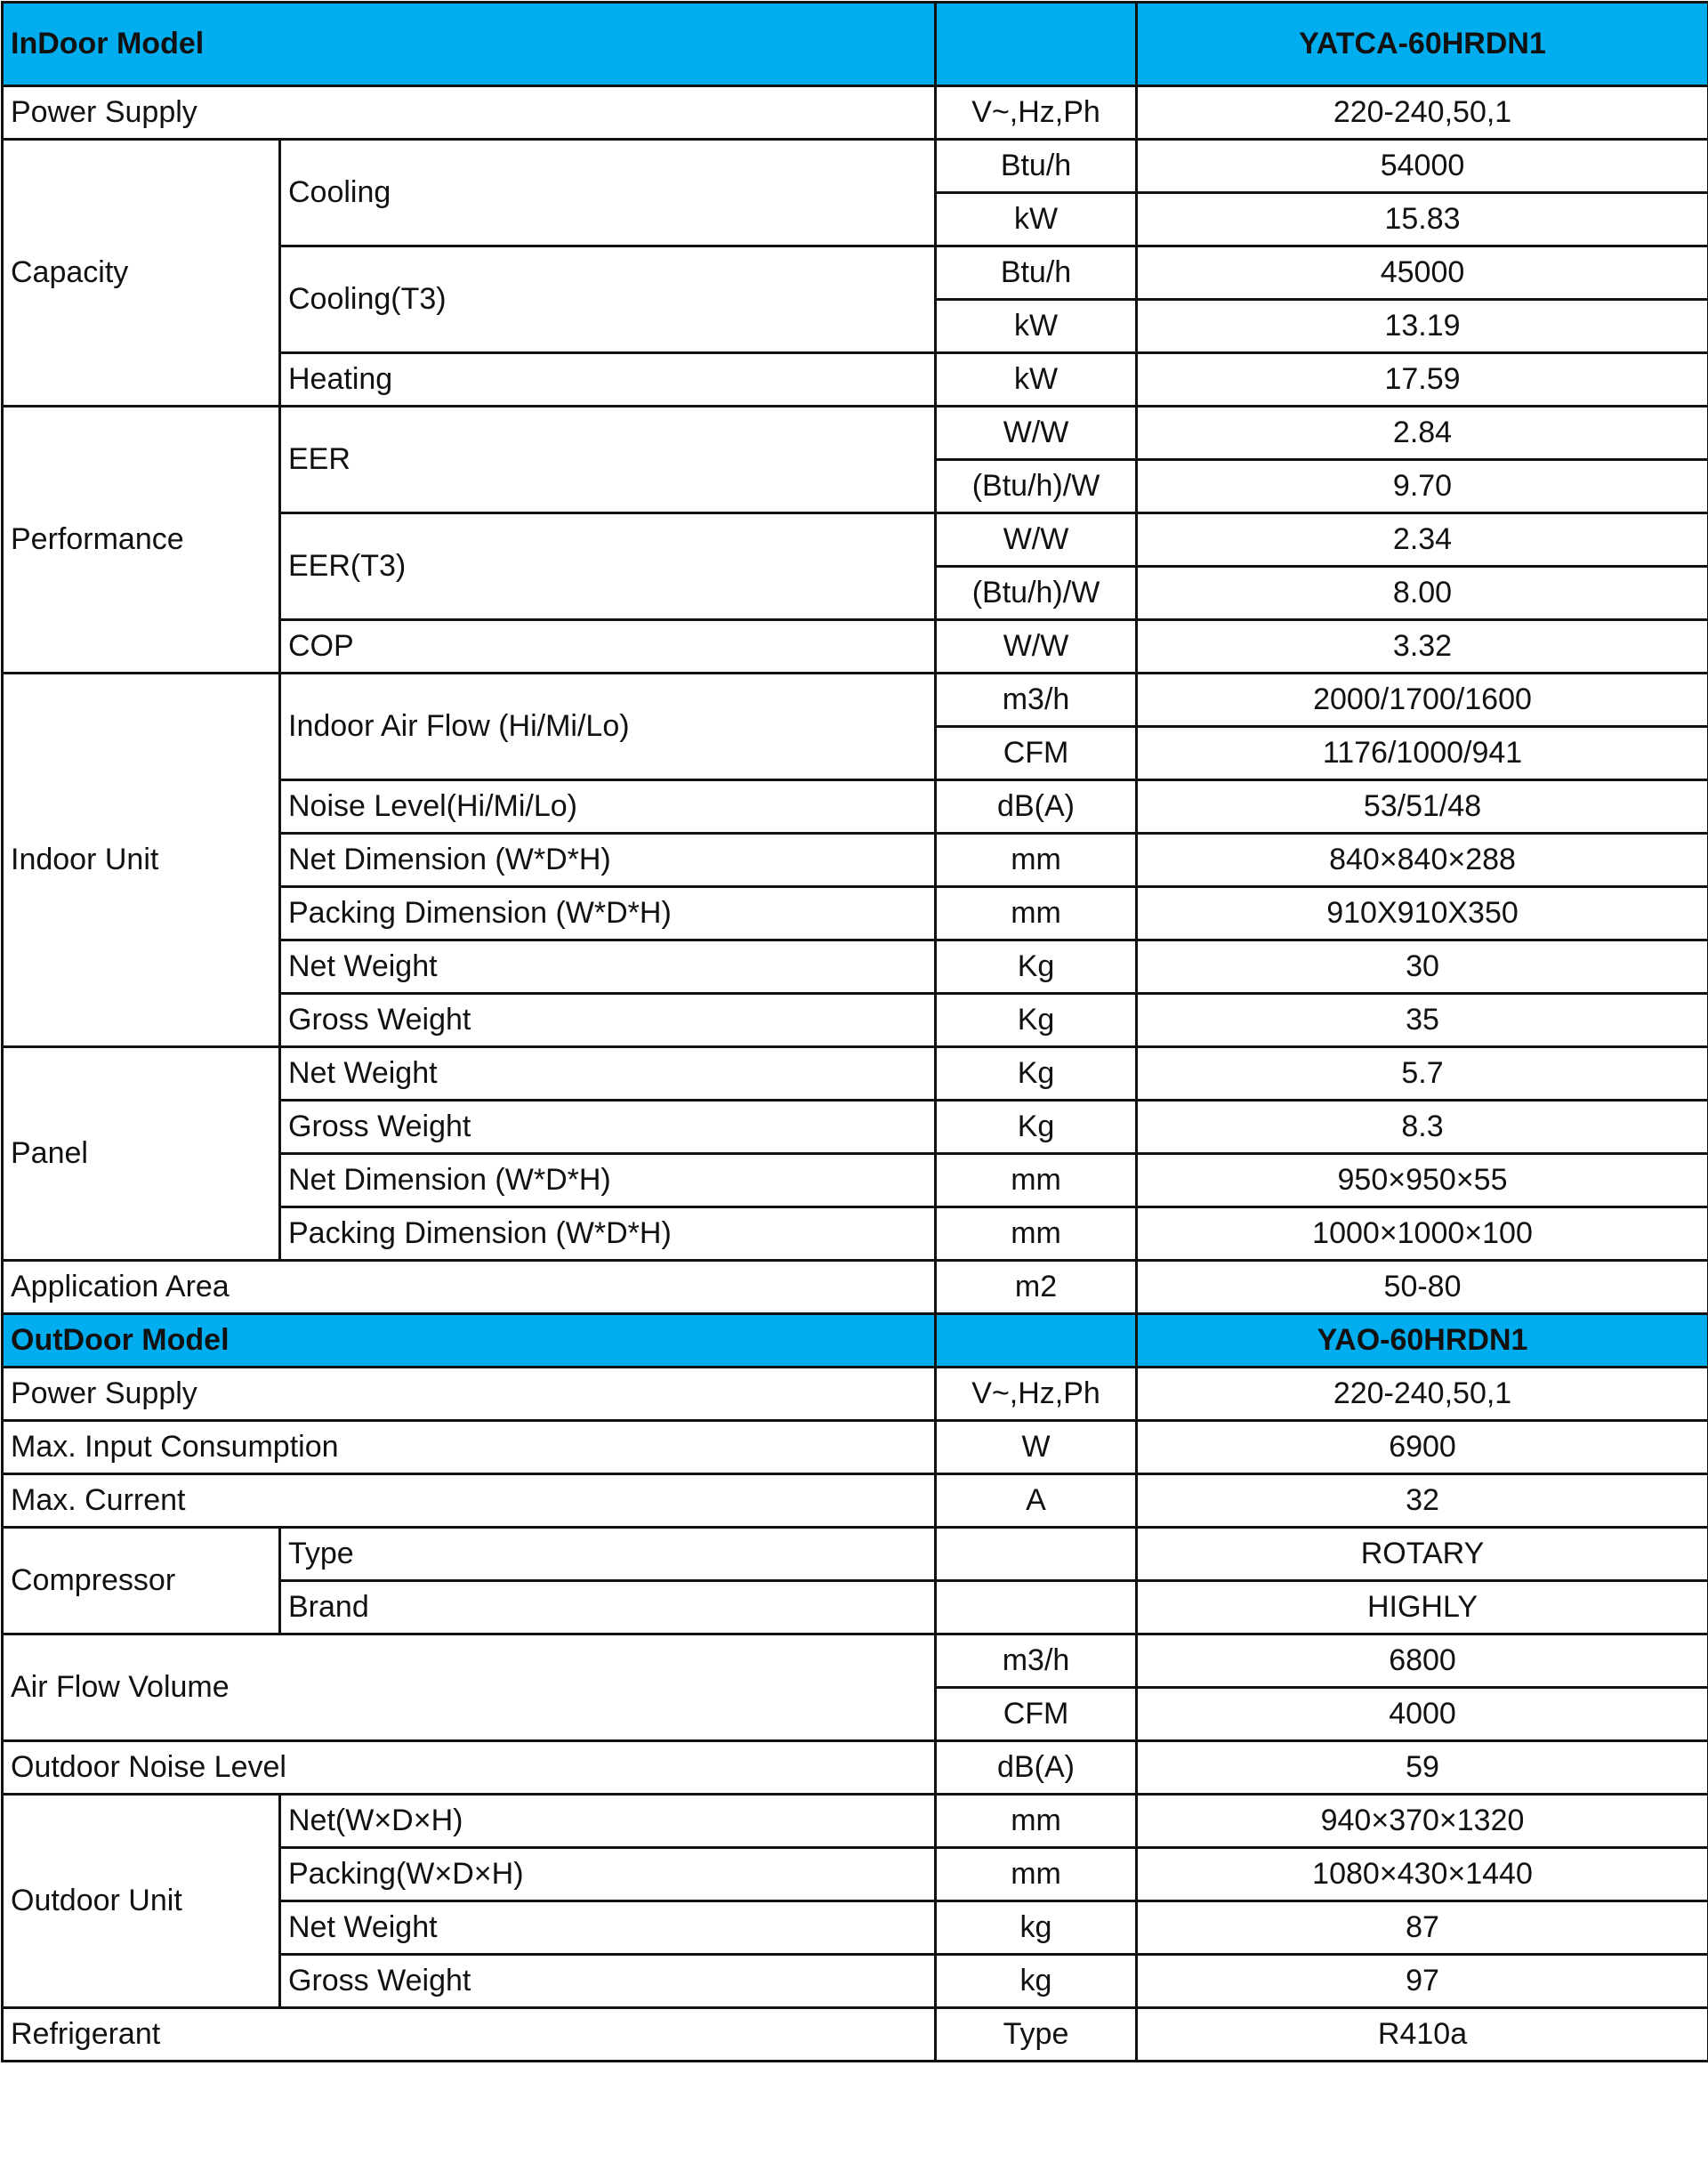 This screenshot has width=1708, height=2179. I want to click on value-cell: 35, so click(1422, 1020).